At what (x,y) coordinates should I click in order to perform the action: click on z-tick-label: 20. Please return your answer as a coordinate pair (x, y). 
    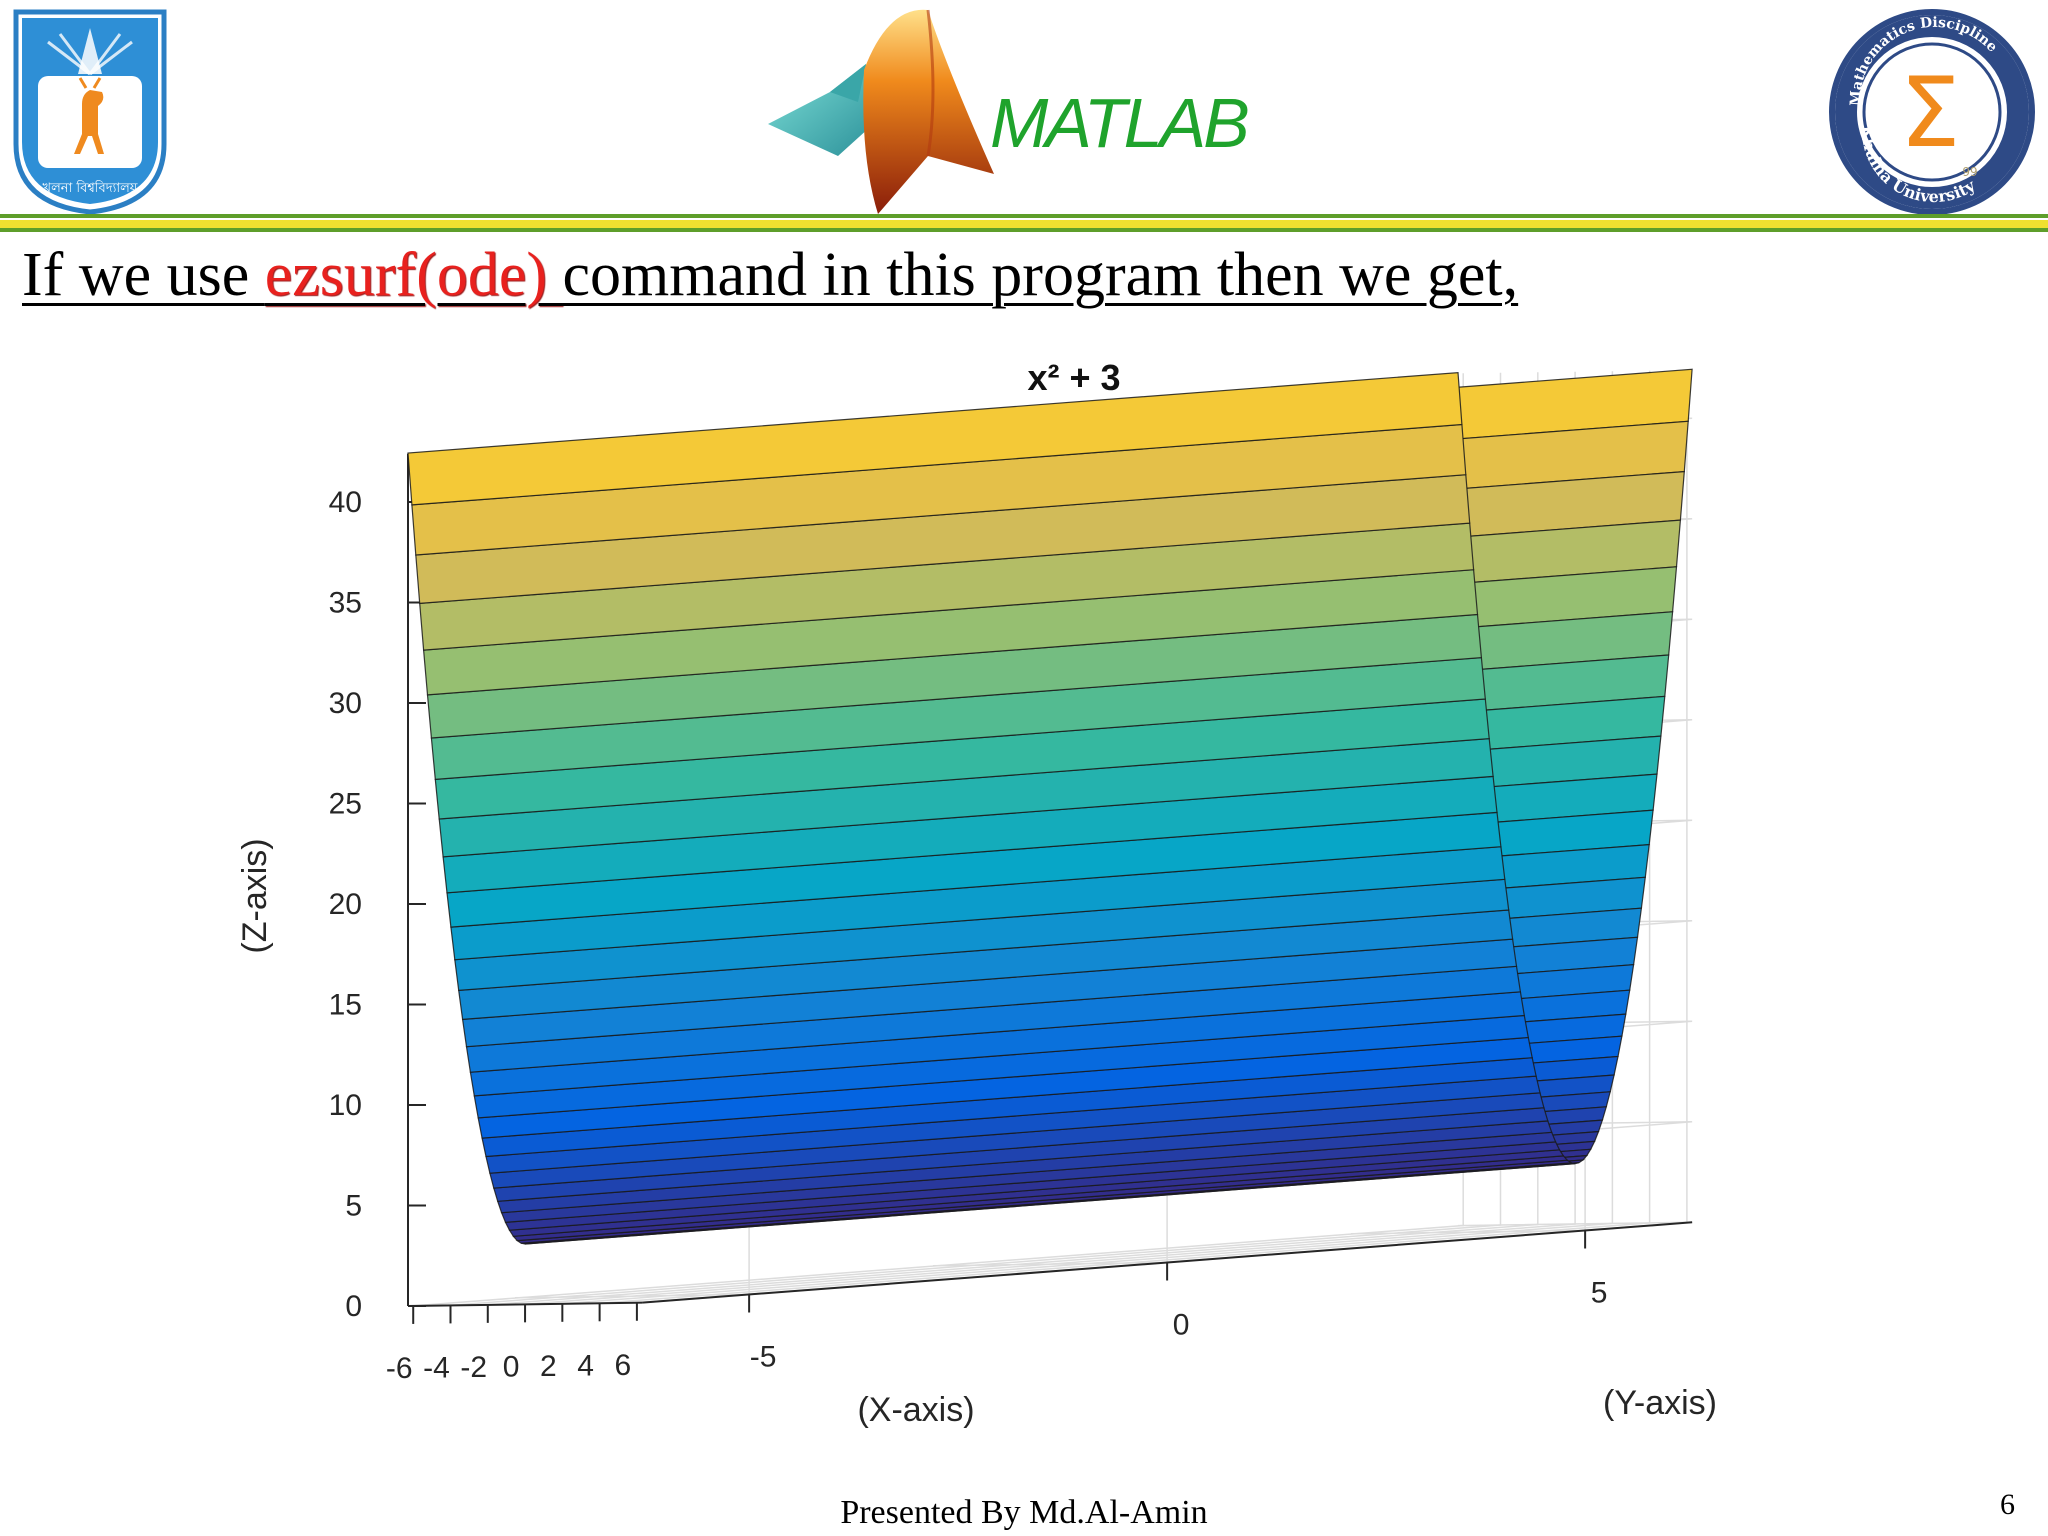
    Looking at the image, I should click on (345, 904).